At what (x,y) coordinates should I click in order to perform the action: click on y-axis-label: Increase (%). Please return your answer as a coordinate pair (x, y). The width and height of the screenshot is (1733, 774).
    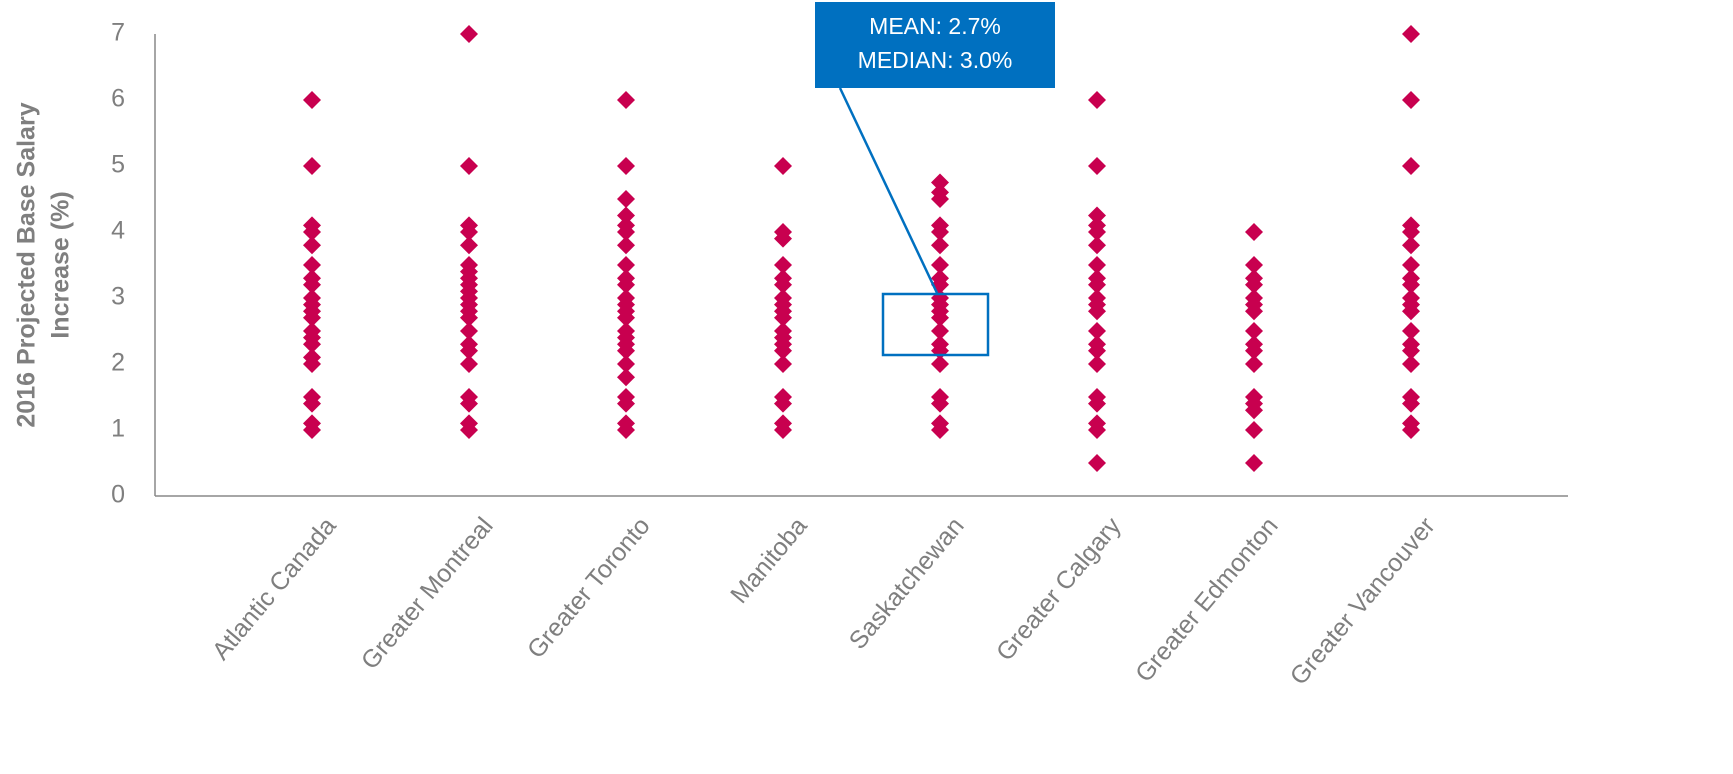
    Looking at the image, I should click on (61, 264).